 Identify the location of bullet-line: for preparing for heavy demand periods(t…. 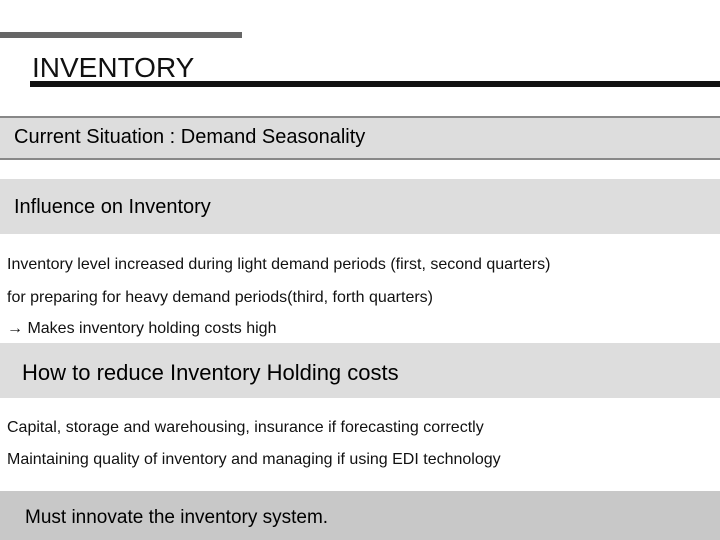
(220, 297).